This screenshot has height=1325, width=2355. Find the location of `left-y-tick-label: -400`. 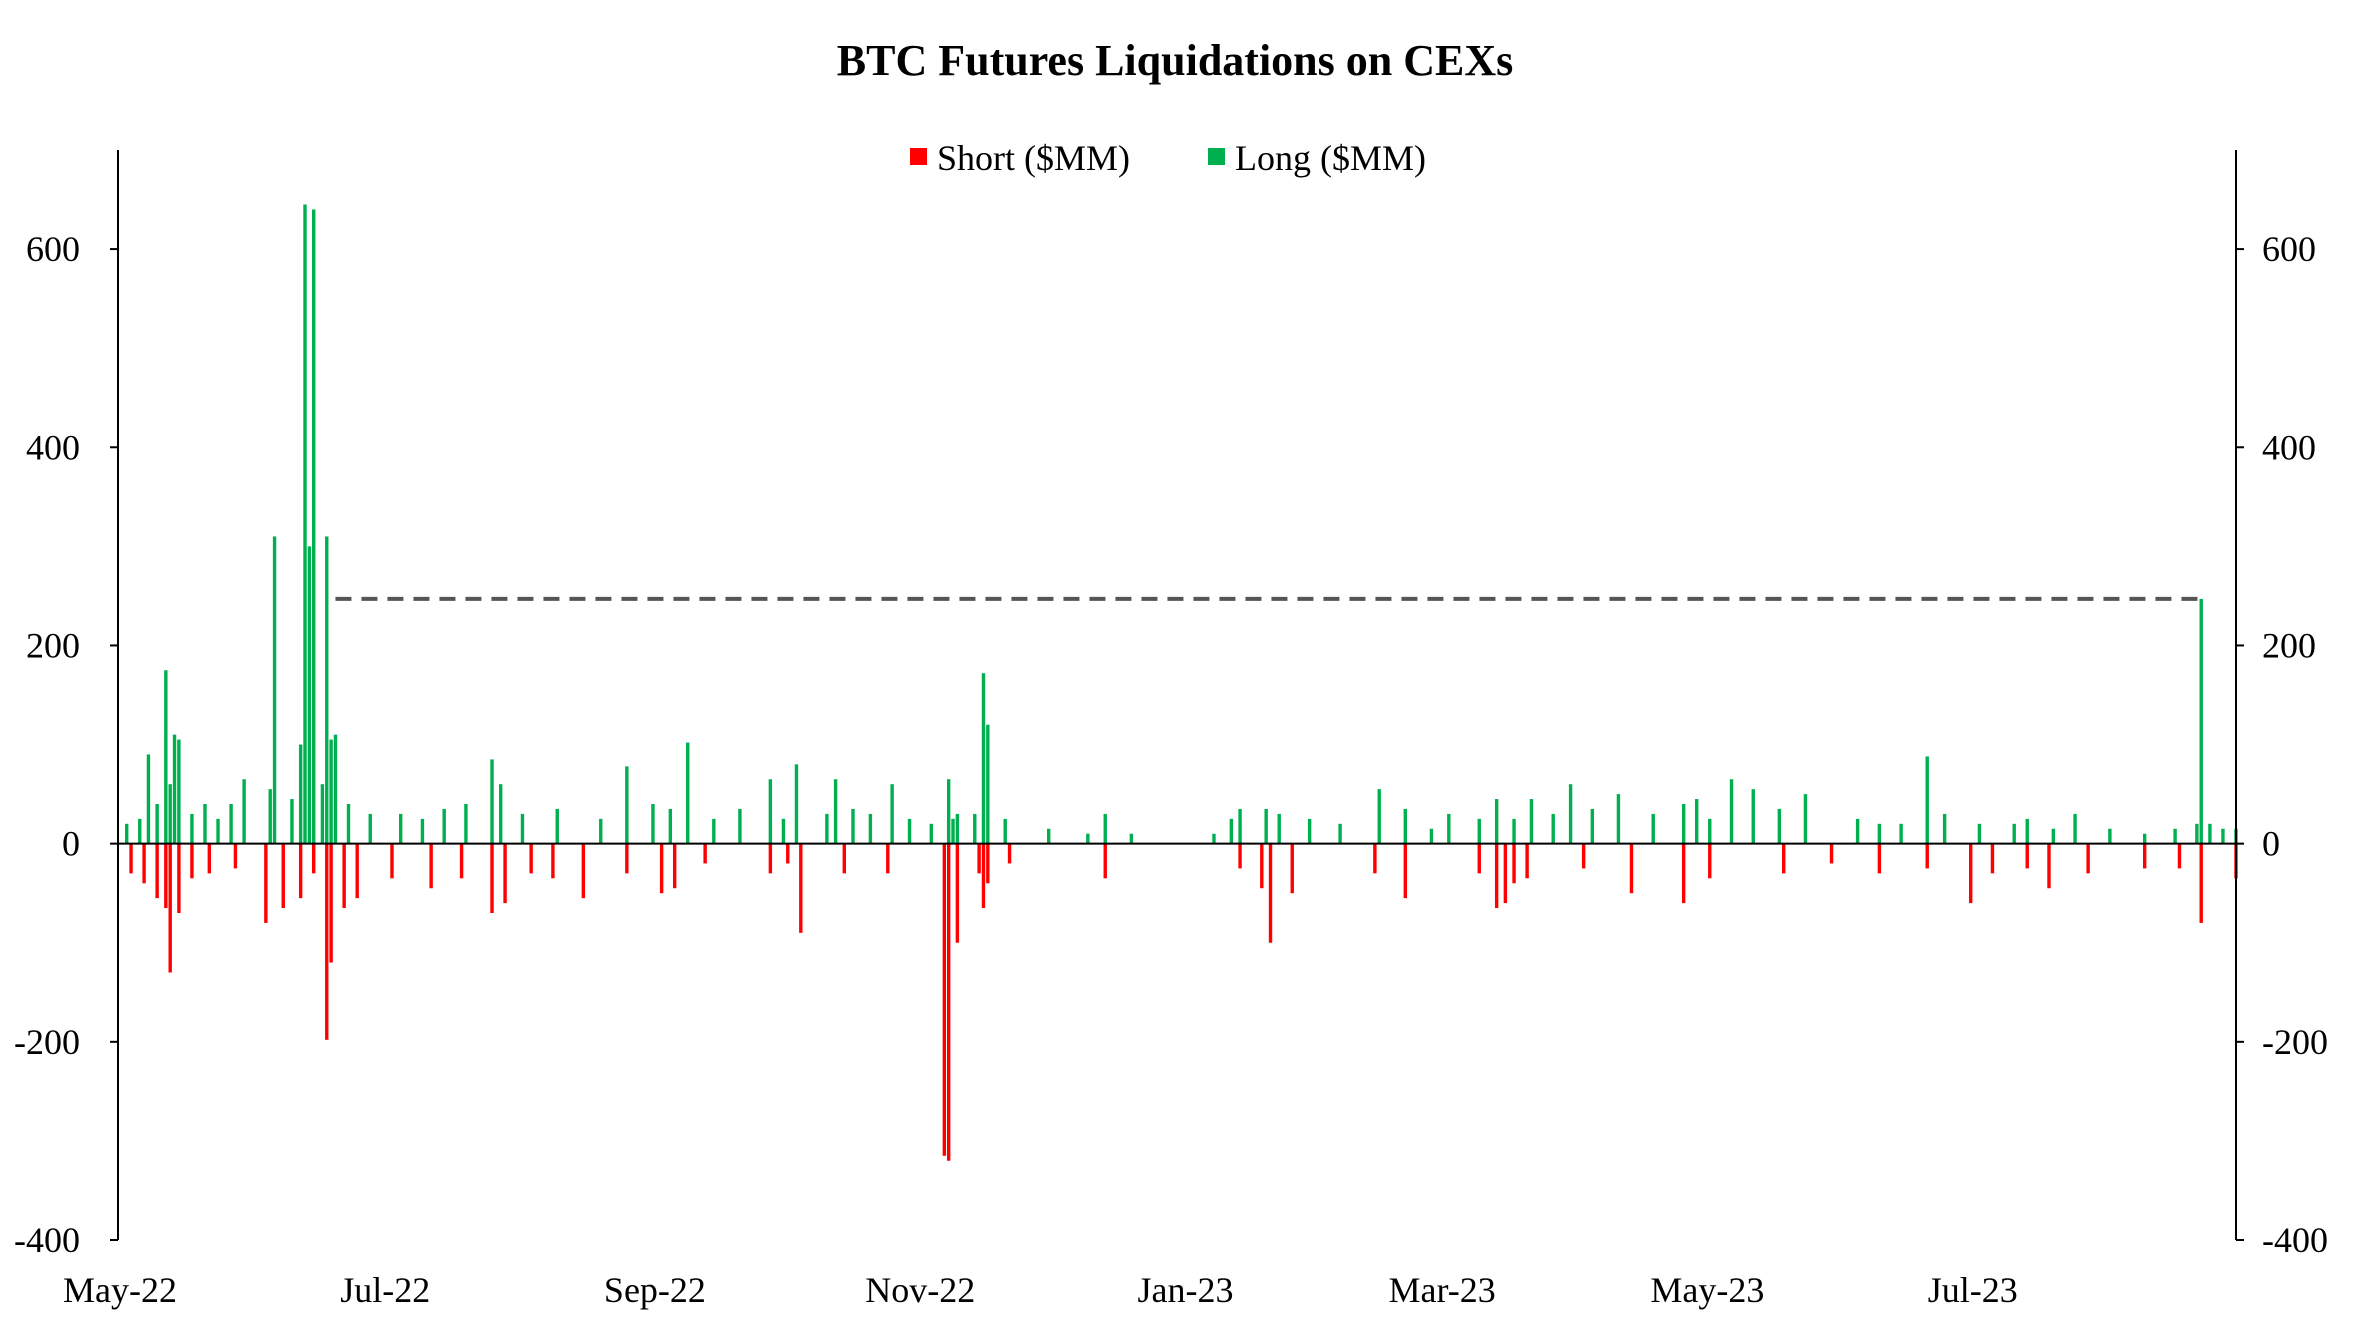

left-y-tick-label: -400 is located at coordinates (47, 1240).